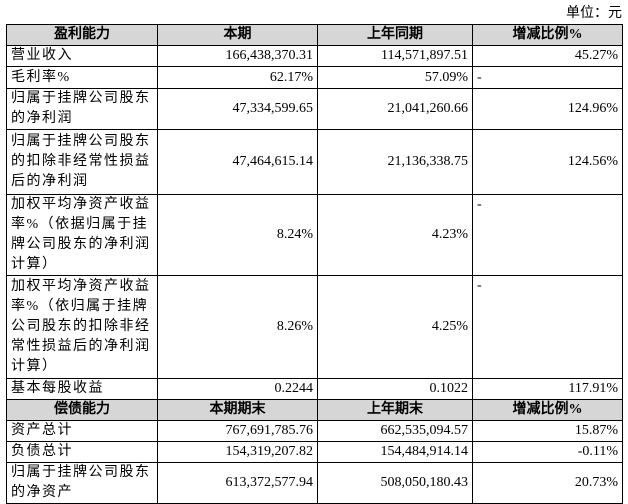 This screenshot has width=628, height=504. I want to click on header-cell: 本期期末, so click(237, 410).